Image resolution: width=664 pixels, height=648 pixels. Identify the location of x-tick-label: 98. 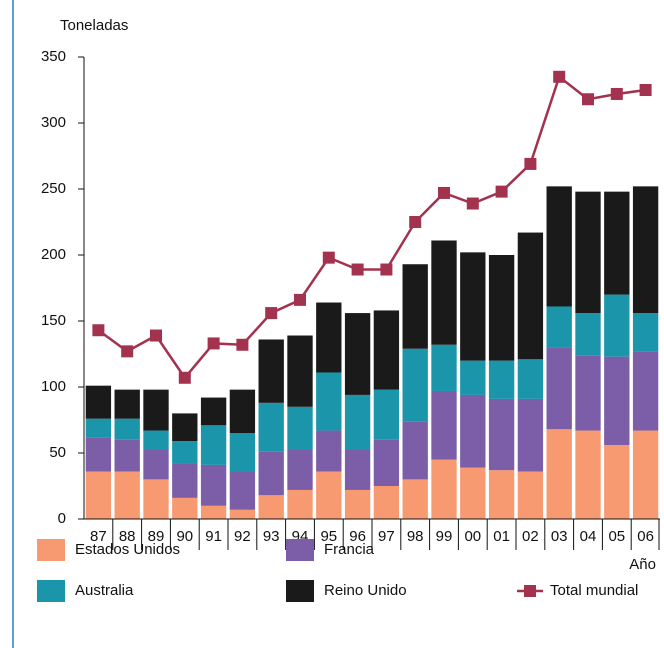
(415, 536).